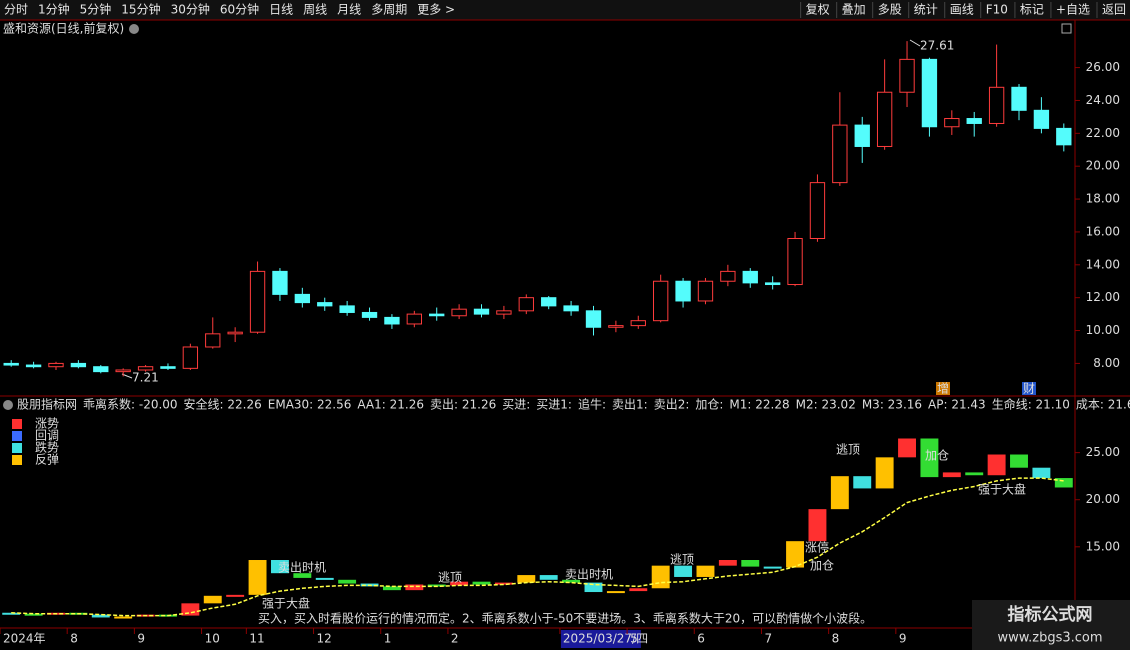 Image resolution: width=1130 pixels, height=650 pixels. What do you see at coordinates (1103, 166) in the screenshot?
I see `y-tick-label: 20.00` at bounding box center [1103, 166].